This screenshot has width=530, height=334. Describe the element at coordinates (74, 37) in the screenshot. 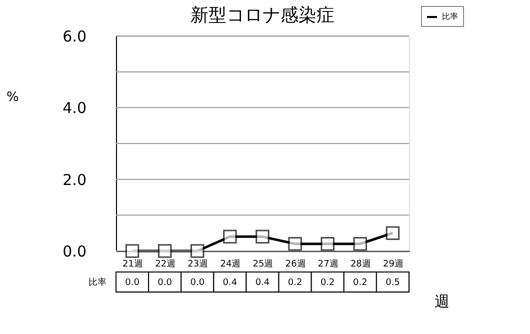

I see `y-tick-label: 6.0` at that location.